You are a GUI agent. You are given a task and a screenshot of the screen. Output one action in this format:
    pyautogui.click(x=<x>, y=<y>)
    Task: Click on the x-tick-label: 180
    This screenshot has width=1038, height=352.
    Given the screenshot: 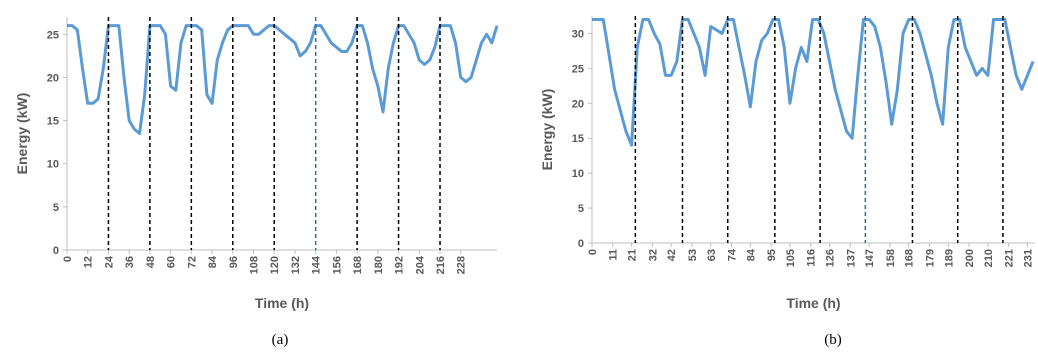 What is the action you would take?
    pyautogui.click(x=379, y=265)
    